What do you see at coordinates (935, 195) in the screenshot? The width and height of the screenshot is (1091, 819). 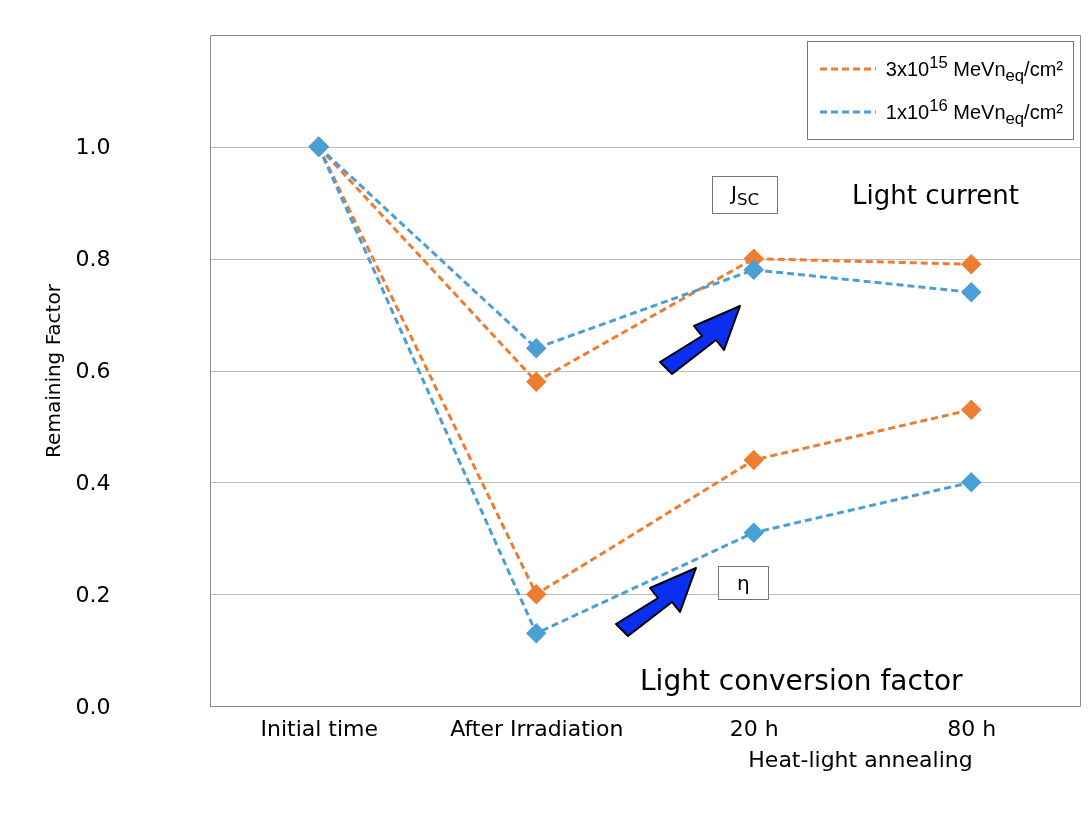 I see `annotation: Light current` at bounding box center [935, 195].